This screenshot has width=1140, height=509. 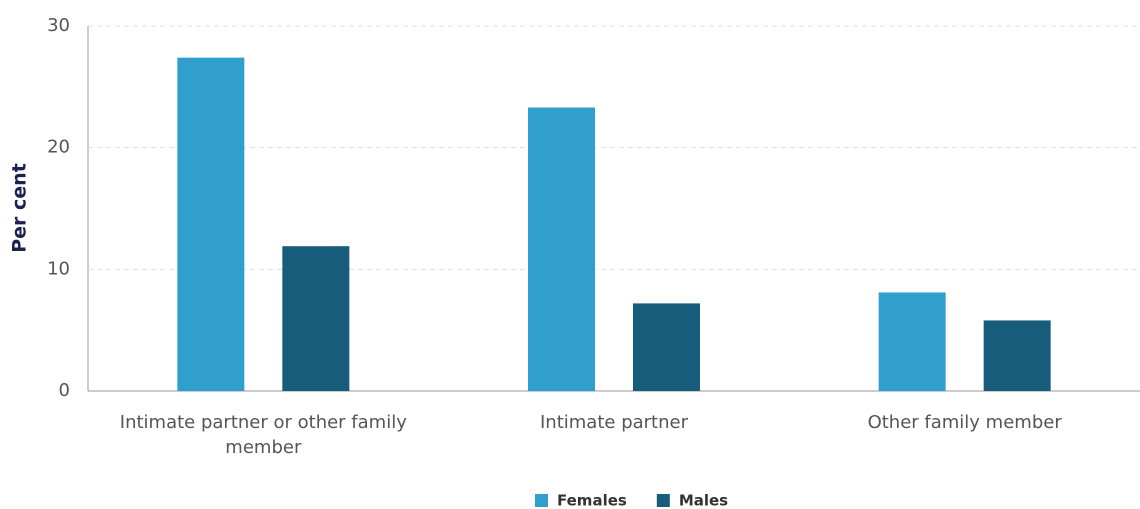 I want to click on y-tick-label: 30, so click(x=58, y=25).